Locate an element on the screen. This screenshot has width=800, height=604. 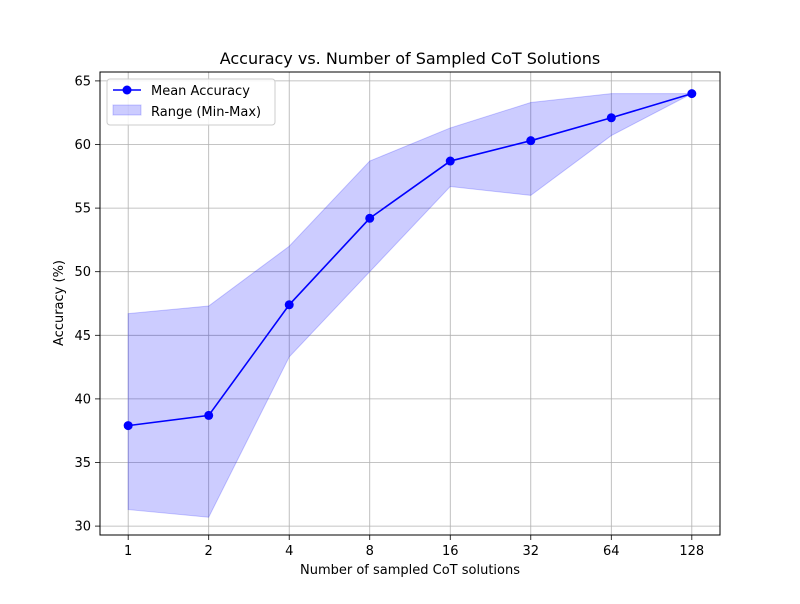
x-tick-label: 2 is located at coordinates (209, 551).